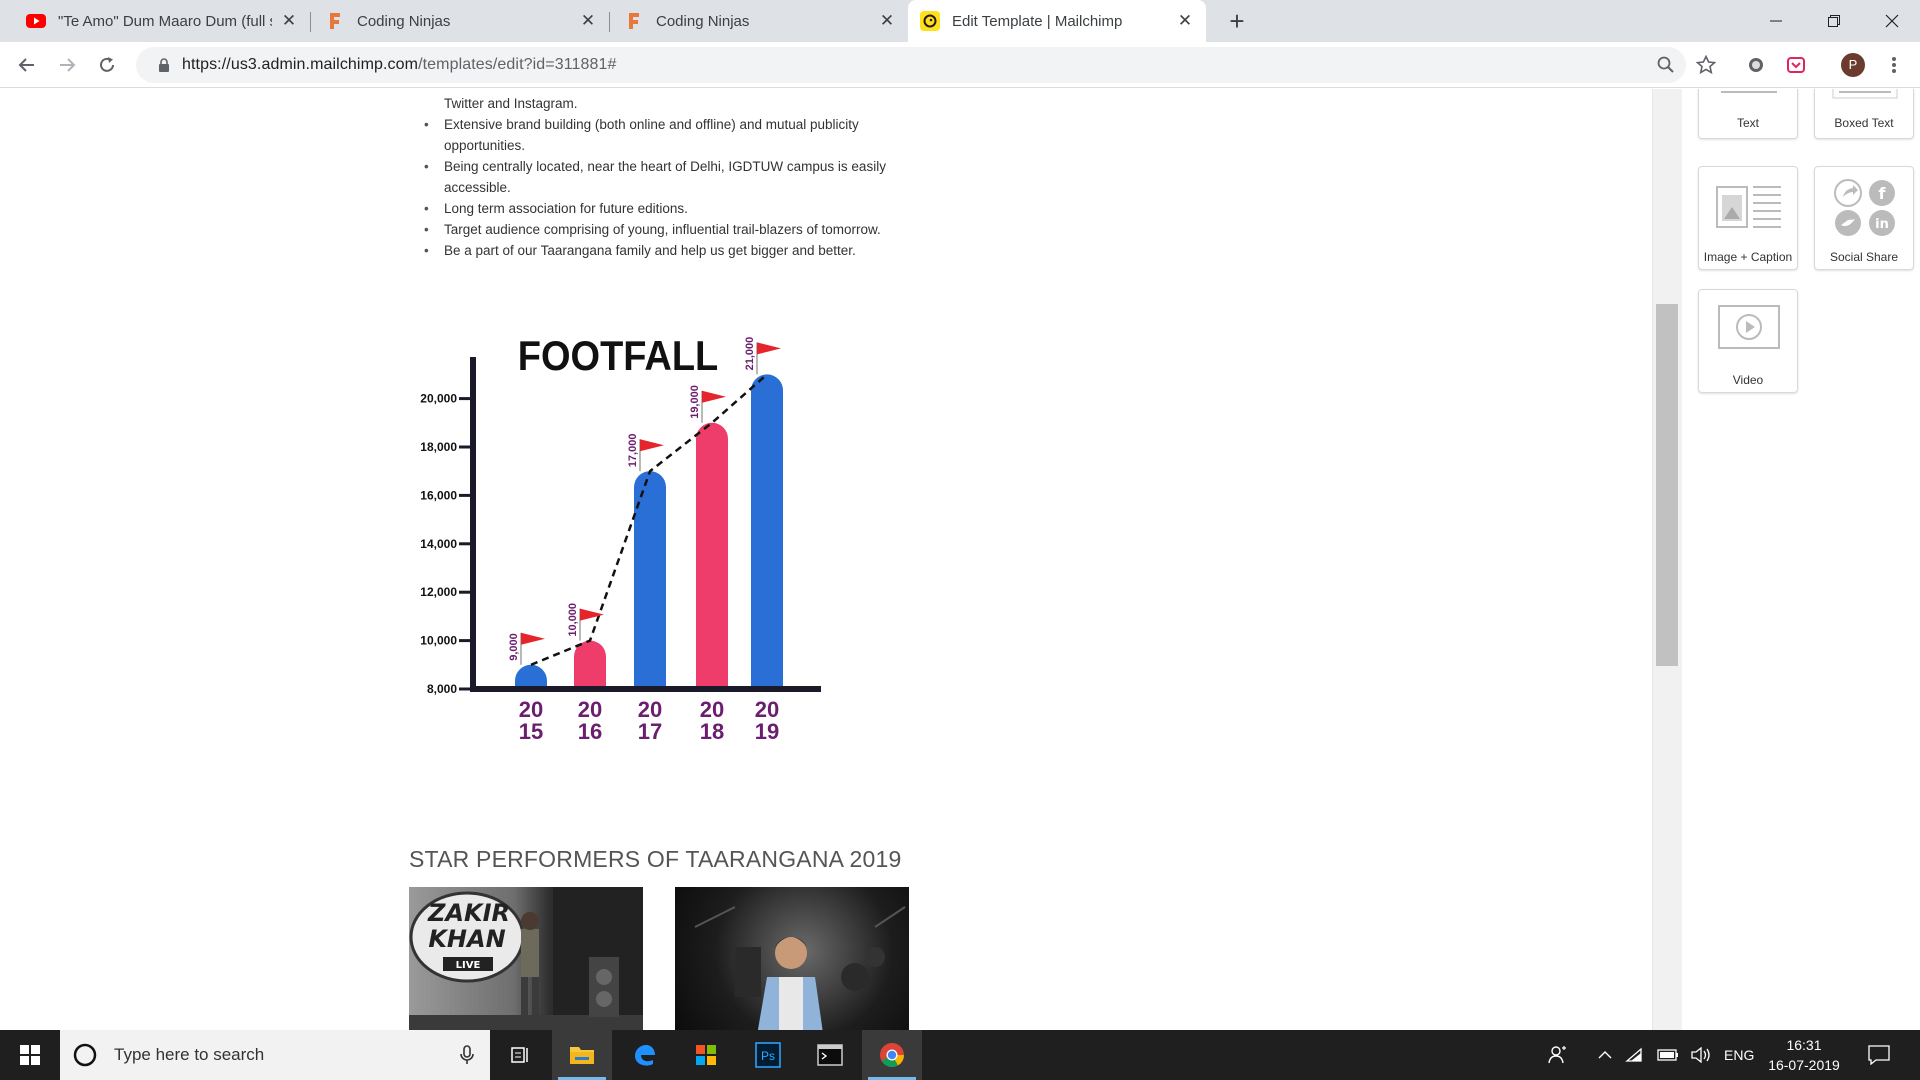  Describe the element at coordinates (1747, 123) in the screenshot. I see `block-label: Text` at that location.